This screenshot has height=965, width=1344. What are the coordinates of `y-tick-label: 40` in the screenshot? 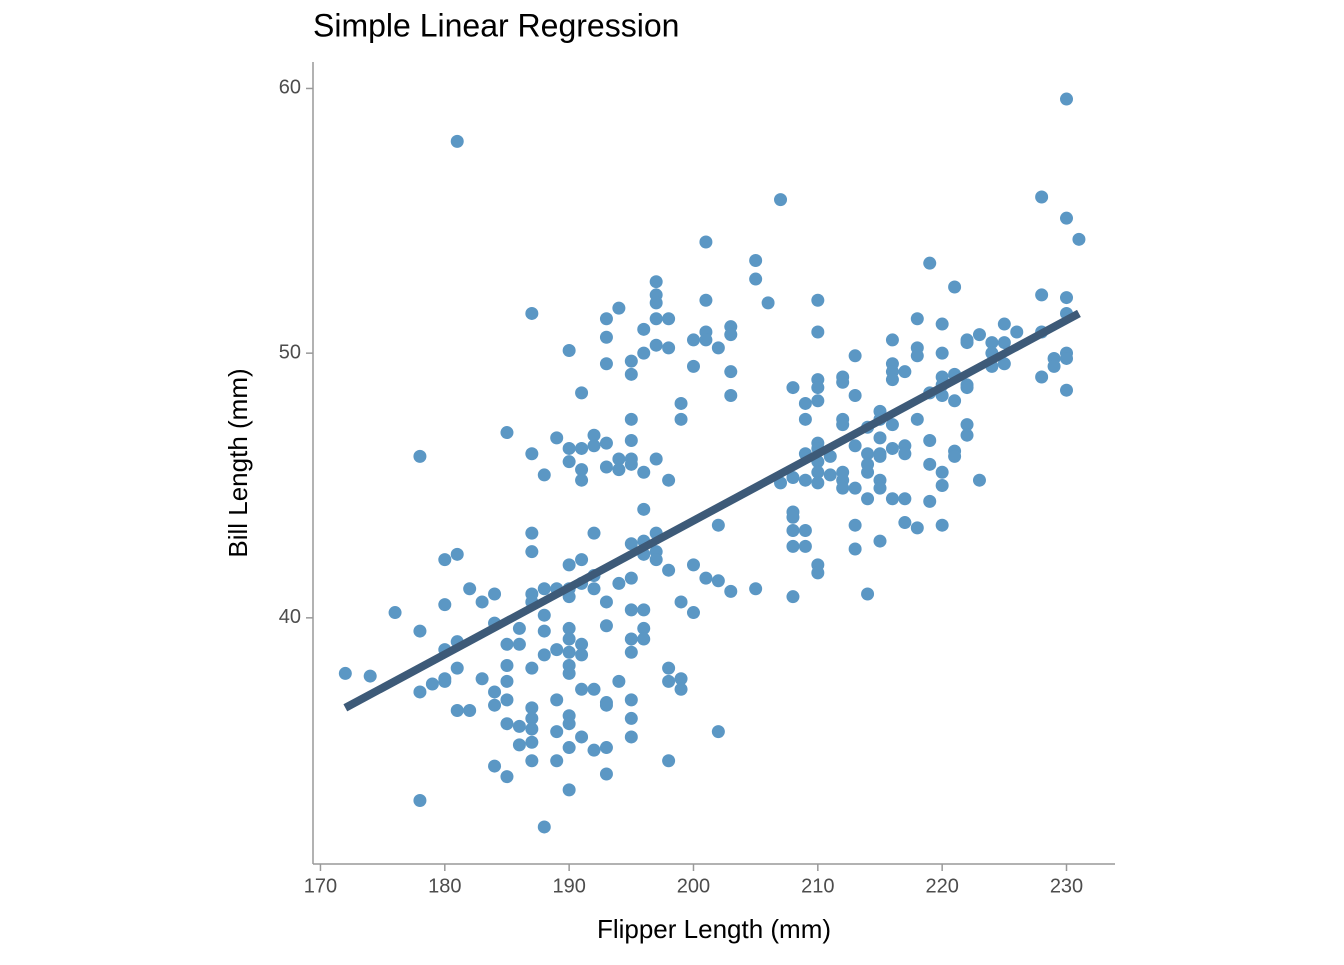 It's located at (290, 617).